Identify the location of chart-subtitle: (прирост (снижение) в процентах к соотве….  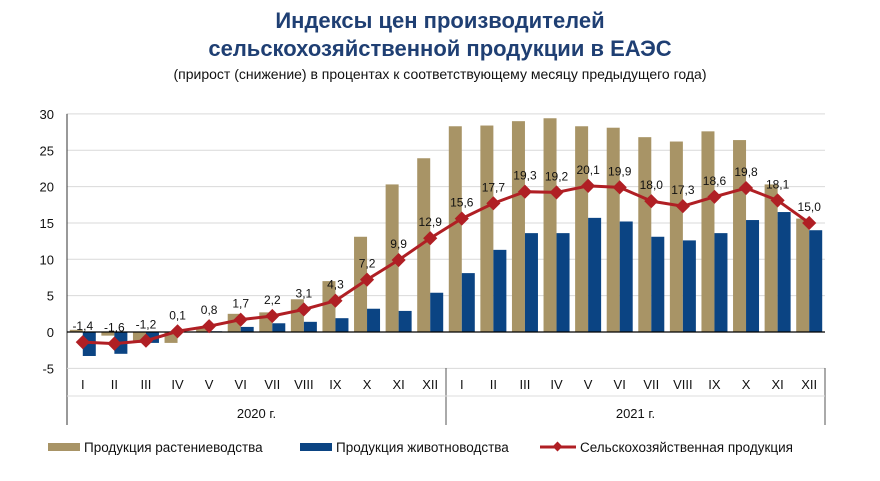
(440, 74).